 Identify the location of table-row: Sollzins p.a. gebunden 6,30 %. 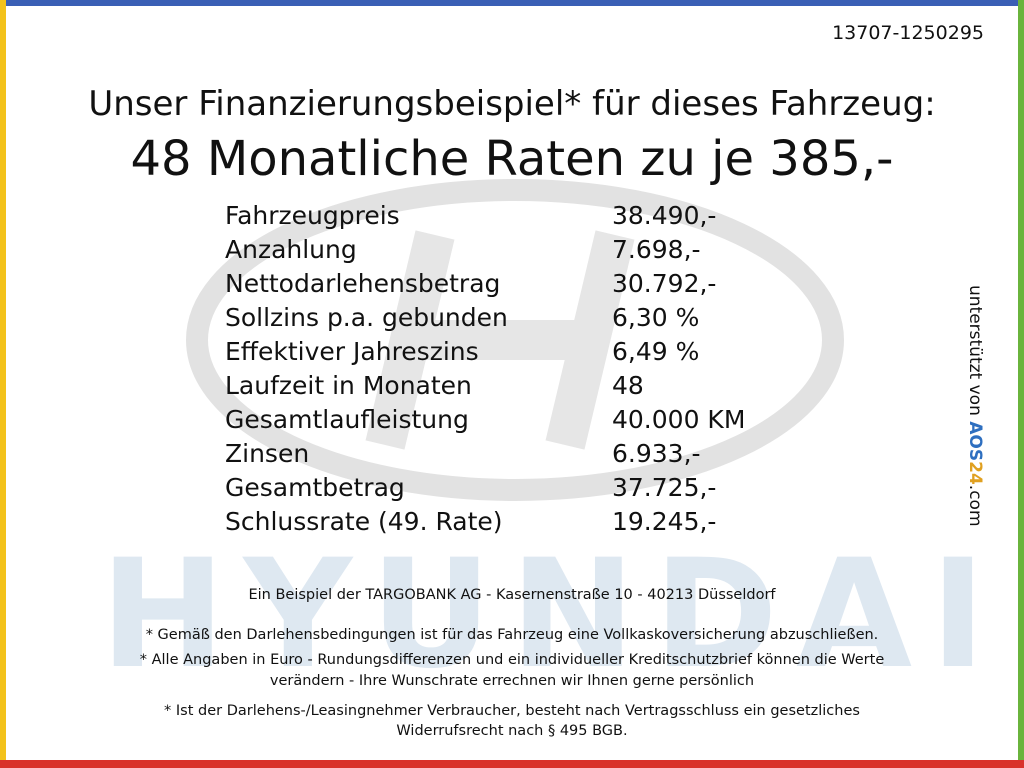
(462, 317).